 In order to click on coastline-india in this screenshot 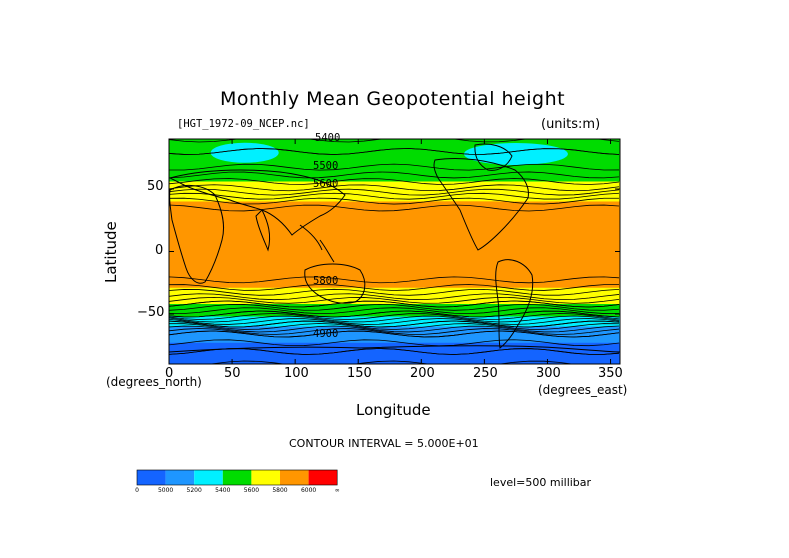, I will do `click(263, 230)`.